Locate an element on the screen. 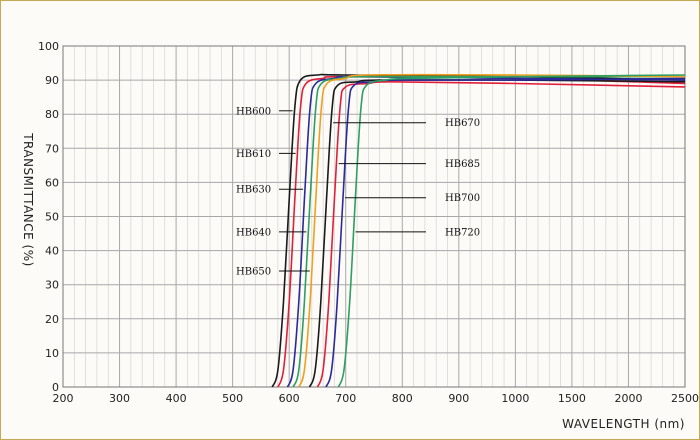 The height and width of the screenshot is (440, 700). series-label-hb630: HB630 is located at coordinates (253, 190).